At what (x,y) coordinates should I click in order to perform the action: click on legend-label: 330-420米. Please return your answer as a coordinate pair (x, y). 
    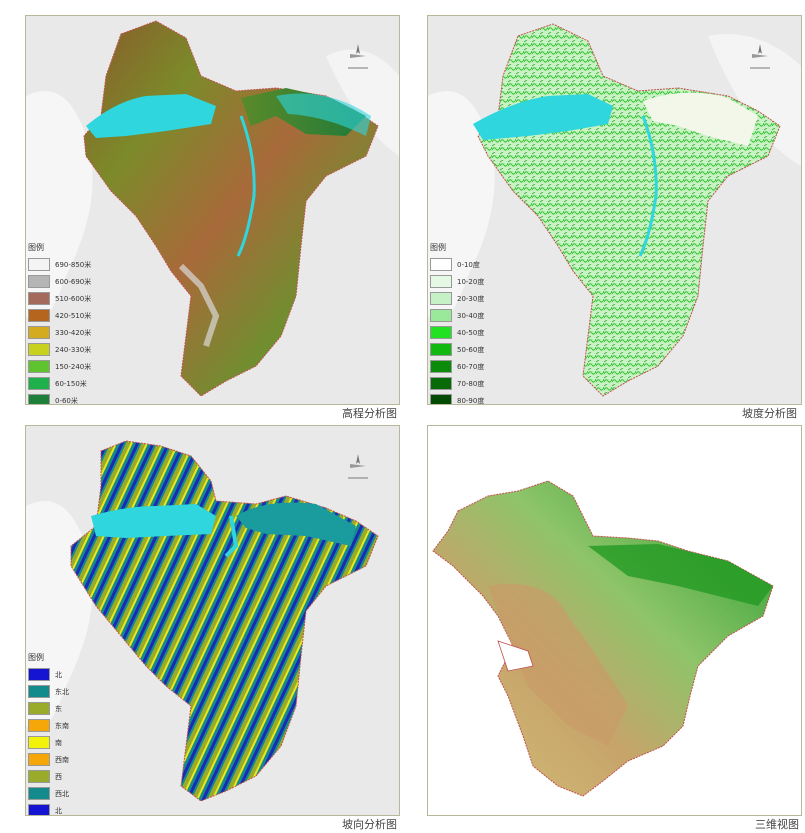
    Looking at the image, I should click on (73, 332).